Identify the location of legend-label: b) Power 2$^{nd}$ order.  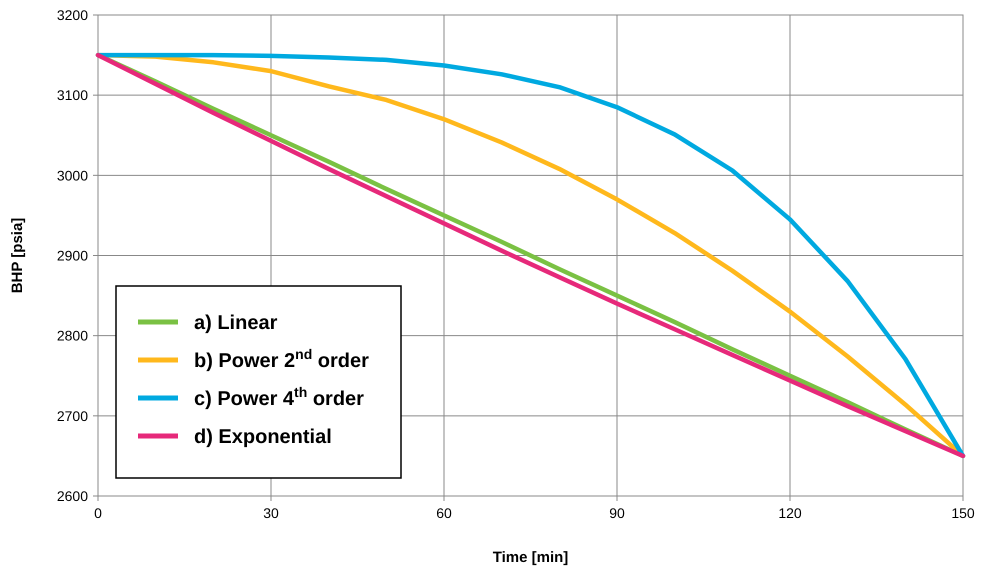
(282, 359).